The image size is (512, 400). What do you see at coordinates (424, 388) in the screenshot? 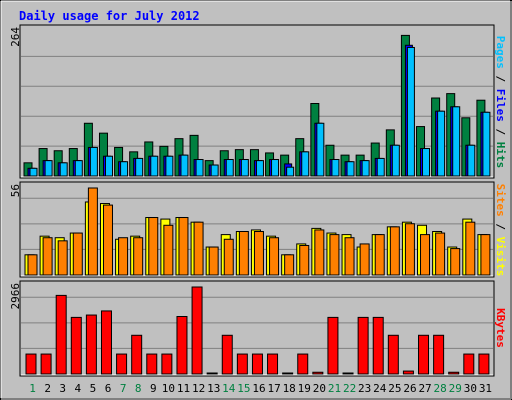
I see `x-tick-label-day-27: 27` at bounding box center [424, 388].